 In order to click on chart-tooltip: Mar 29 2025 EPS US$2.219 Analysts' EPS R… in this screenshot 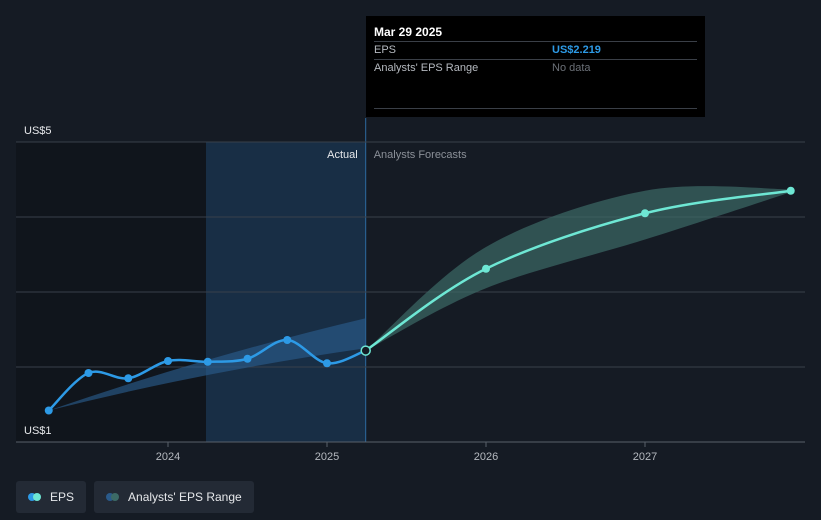, I will do `click(535, 66)`.